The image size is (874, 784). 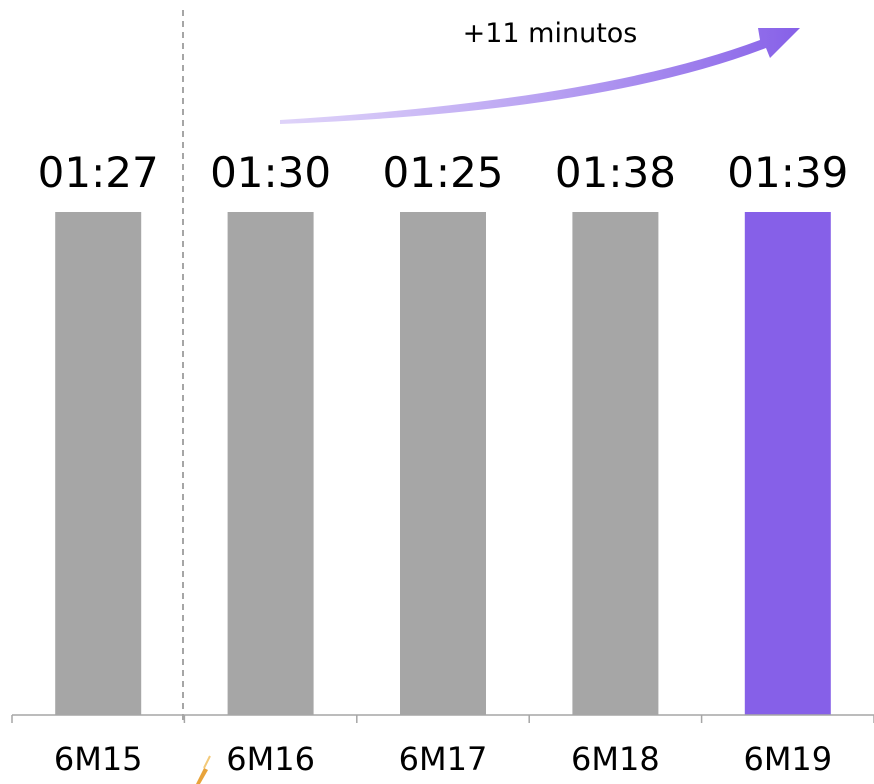 I want to click on trend-annotation: +11 minutos, so click(x=550, y=33).